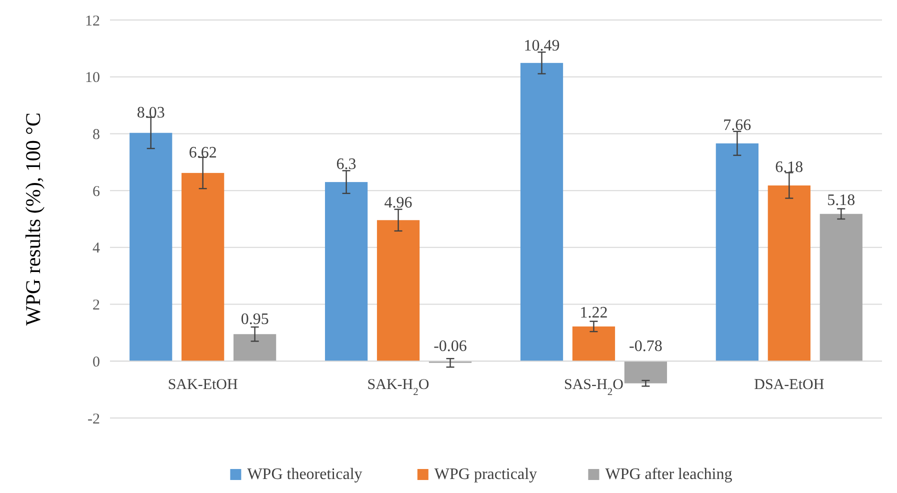 This screenshot has height=493, width=897. I want to click on y-tick-label: 12, so click(92, 21).